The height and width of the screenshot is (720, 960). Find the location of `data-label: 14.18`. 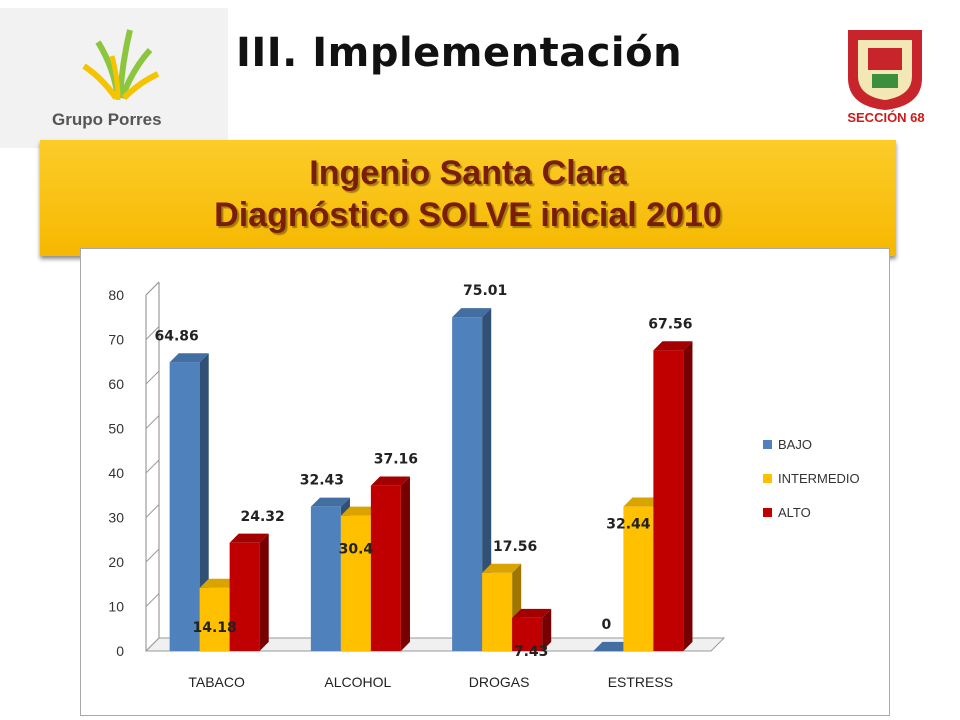

data-label: 14.18 is located at coordinates (214, 628).